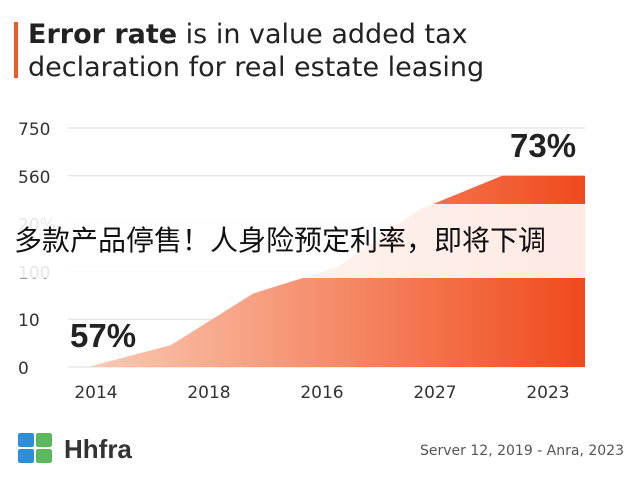 The height and width of the screenshot is (480, 640). I want to click on overlay-banner-text: 多款产品停售！人身险预定利率，即将下调, so click(280, 240).